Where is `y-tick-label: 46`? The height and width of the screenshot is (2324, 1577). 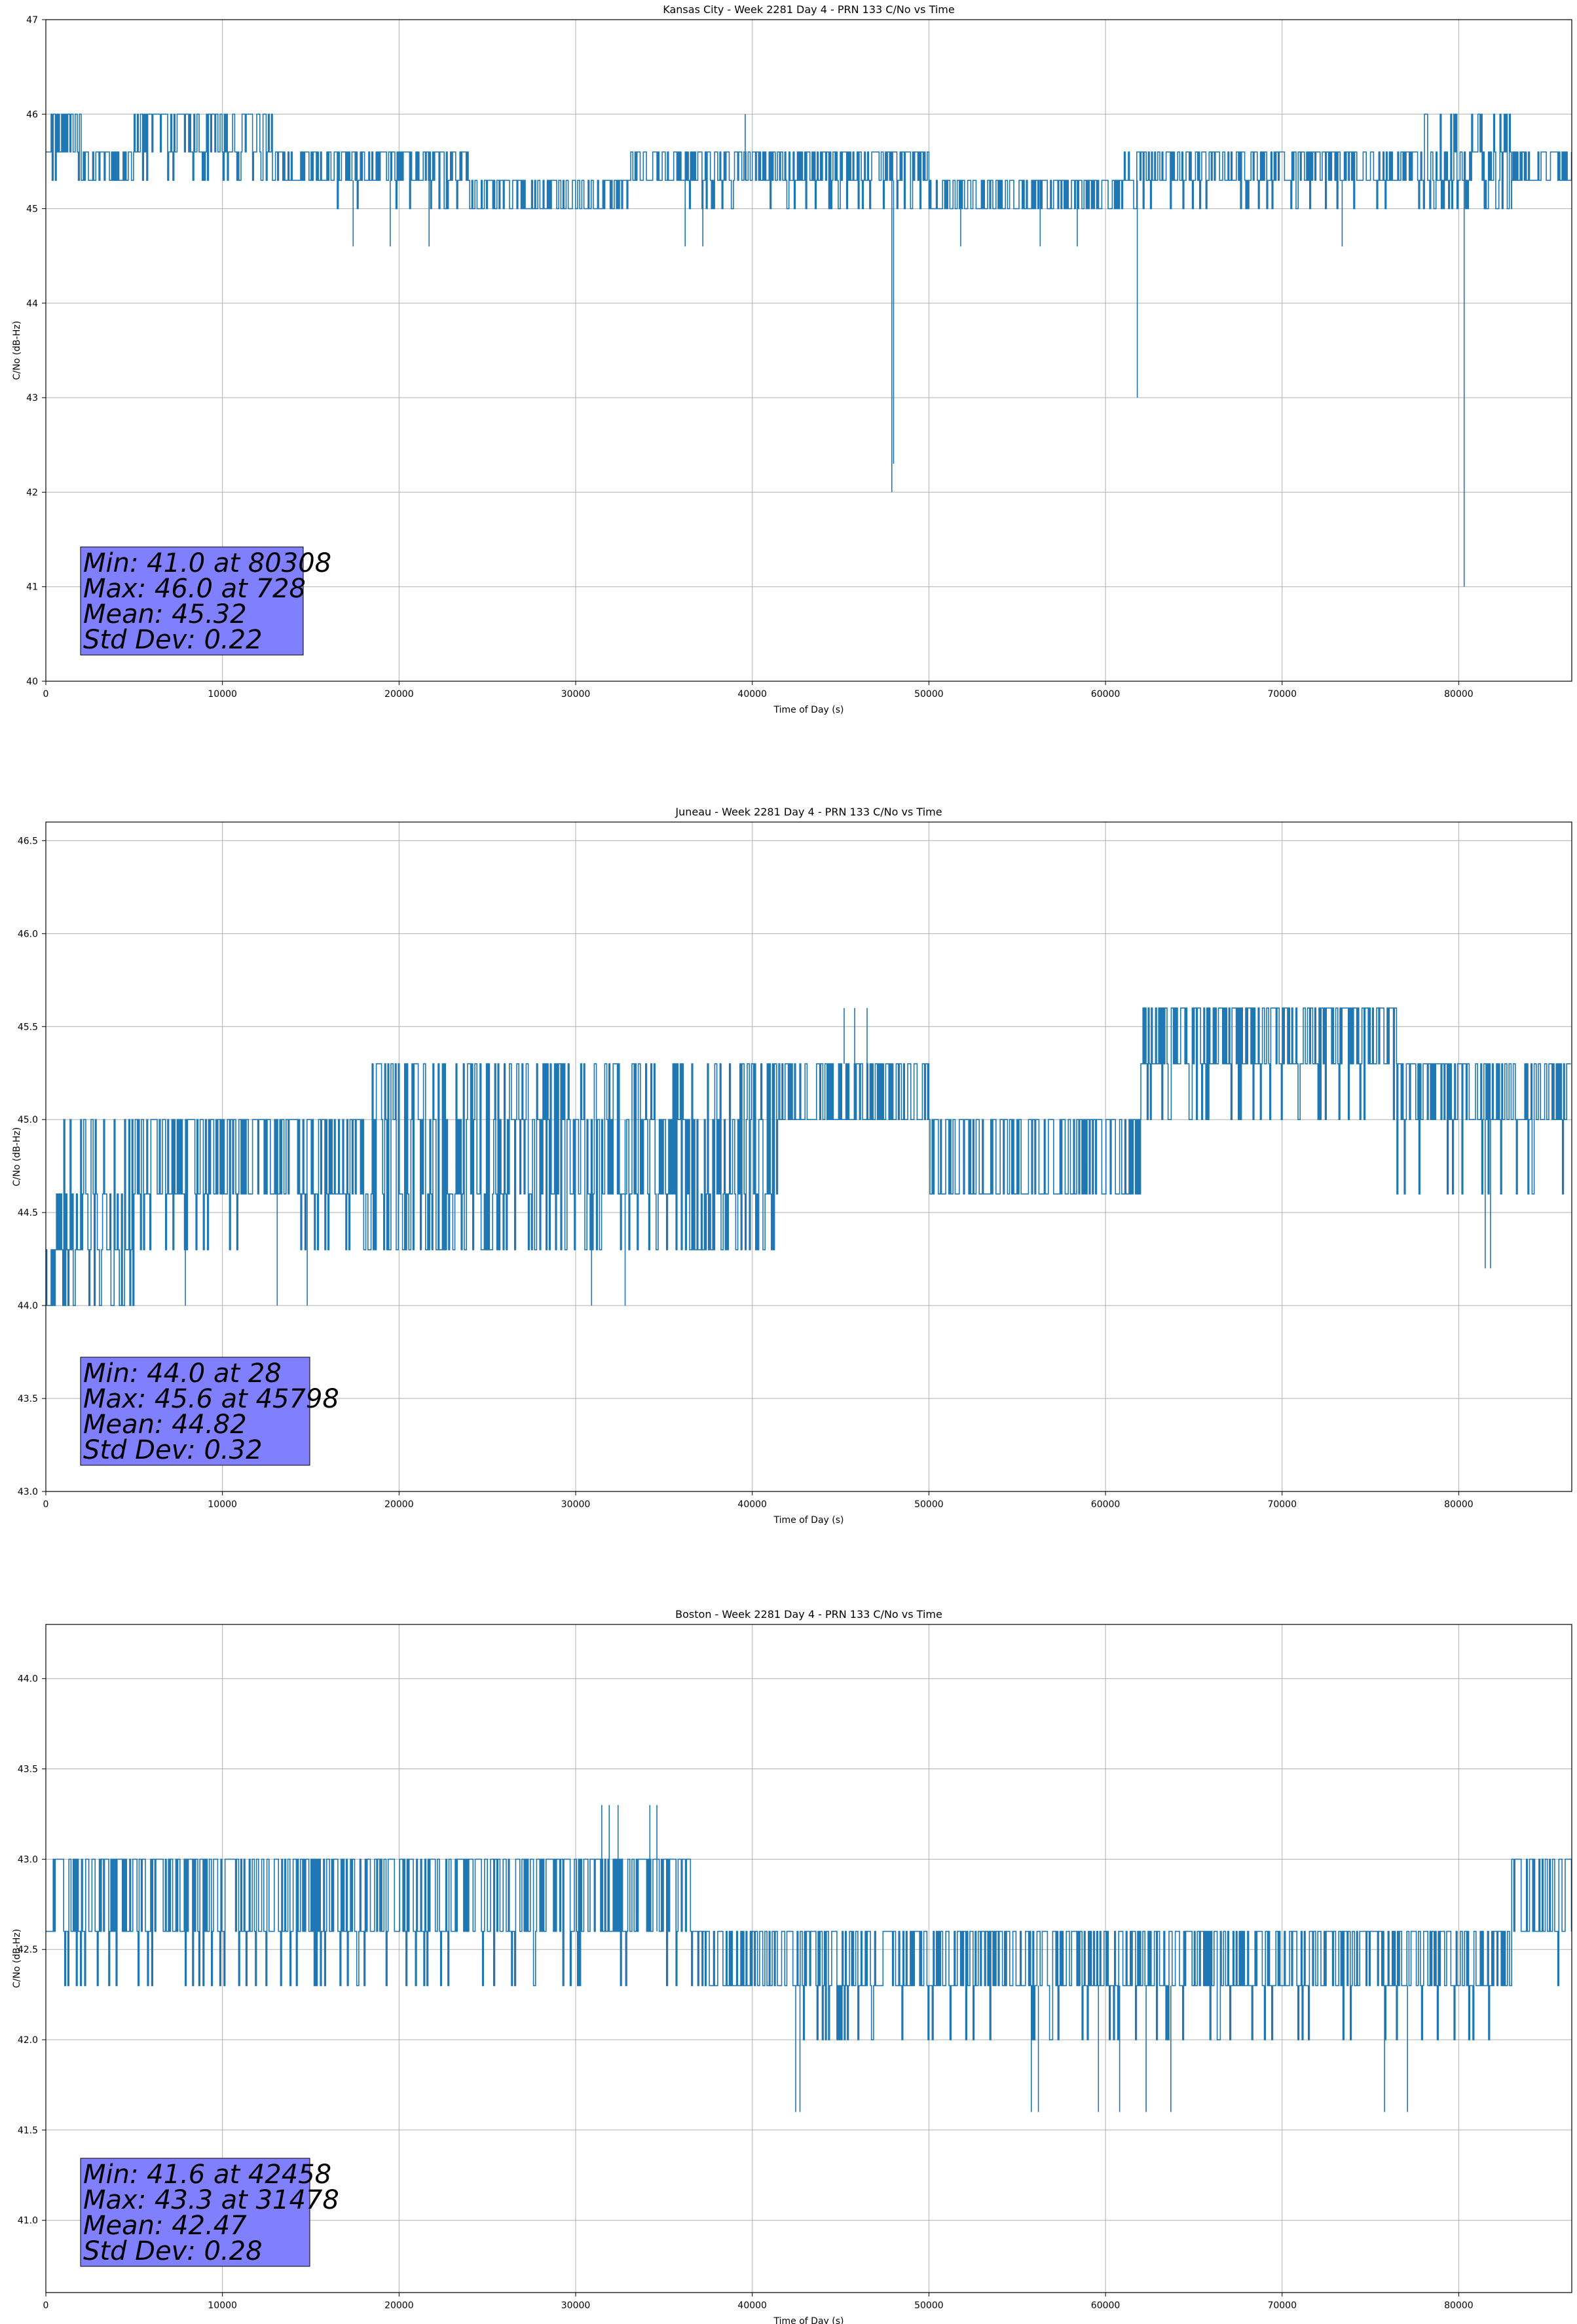 y-tick-label: 46 is located at coordinates (32, 114).